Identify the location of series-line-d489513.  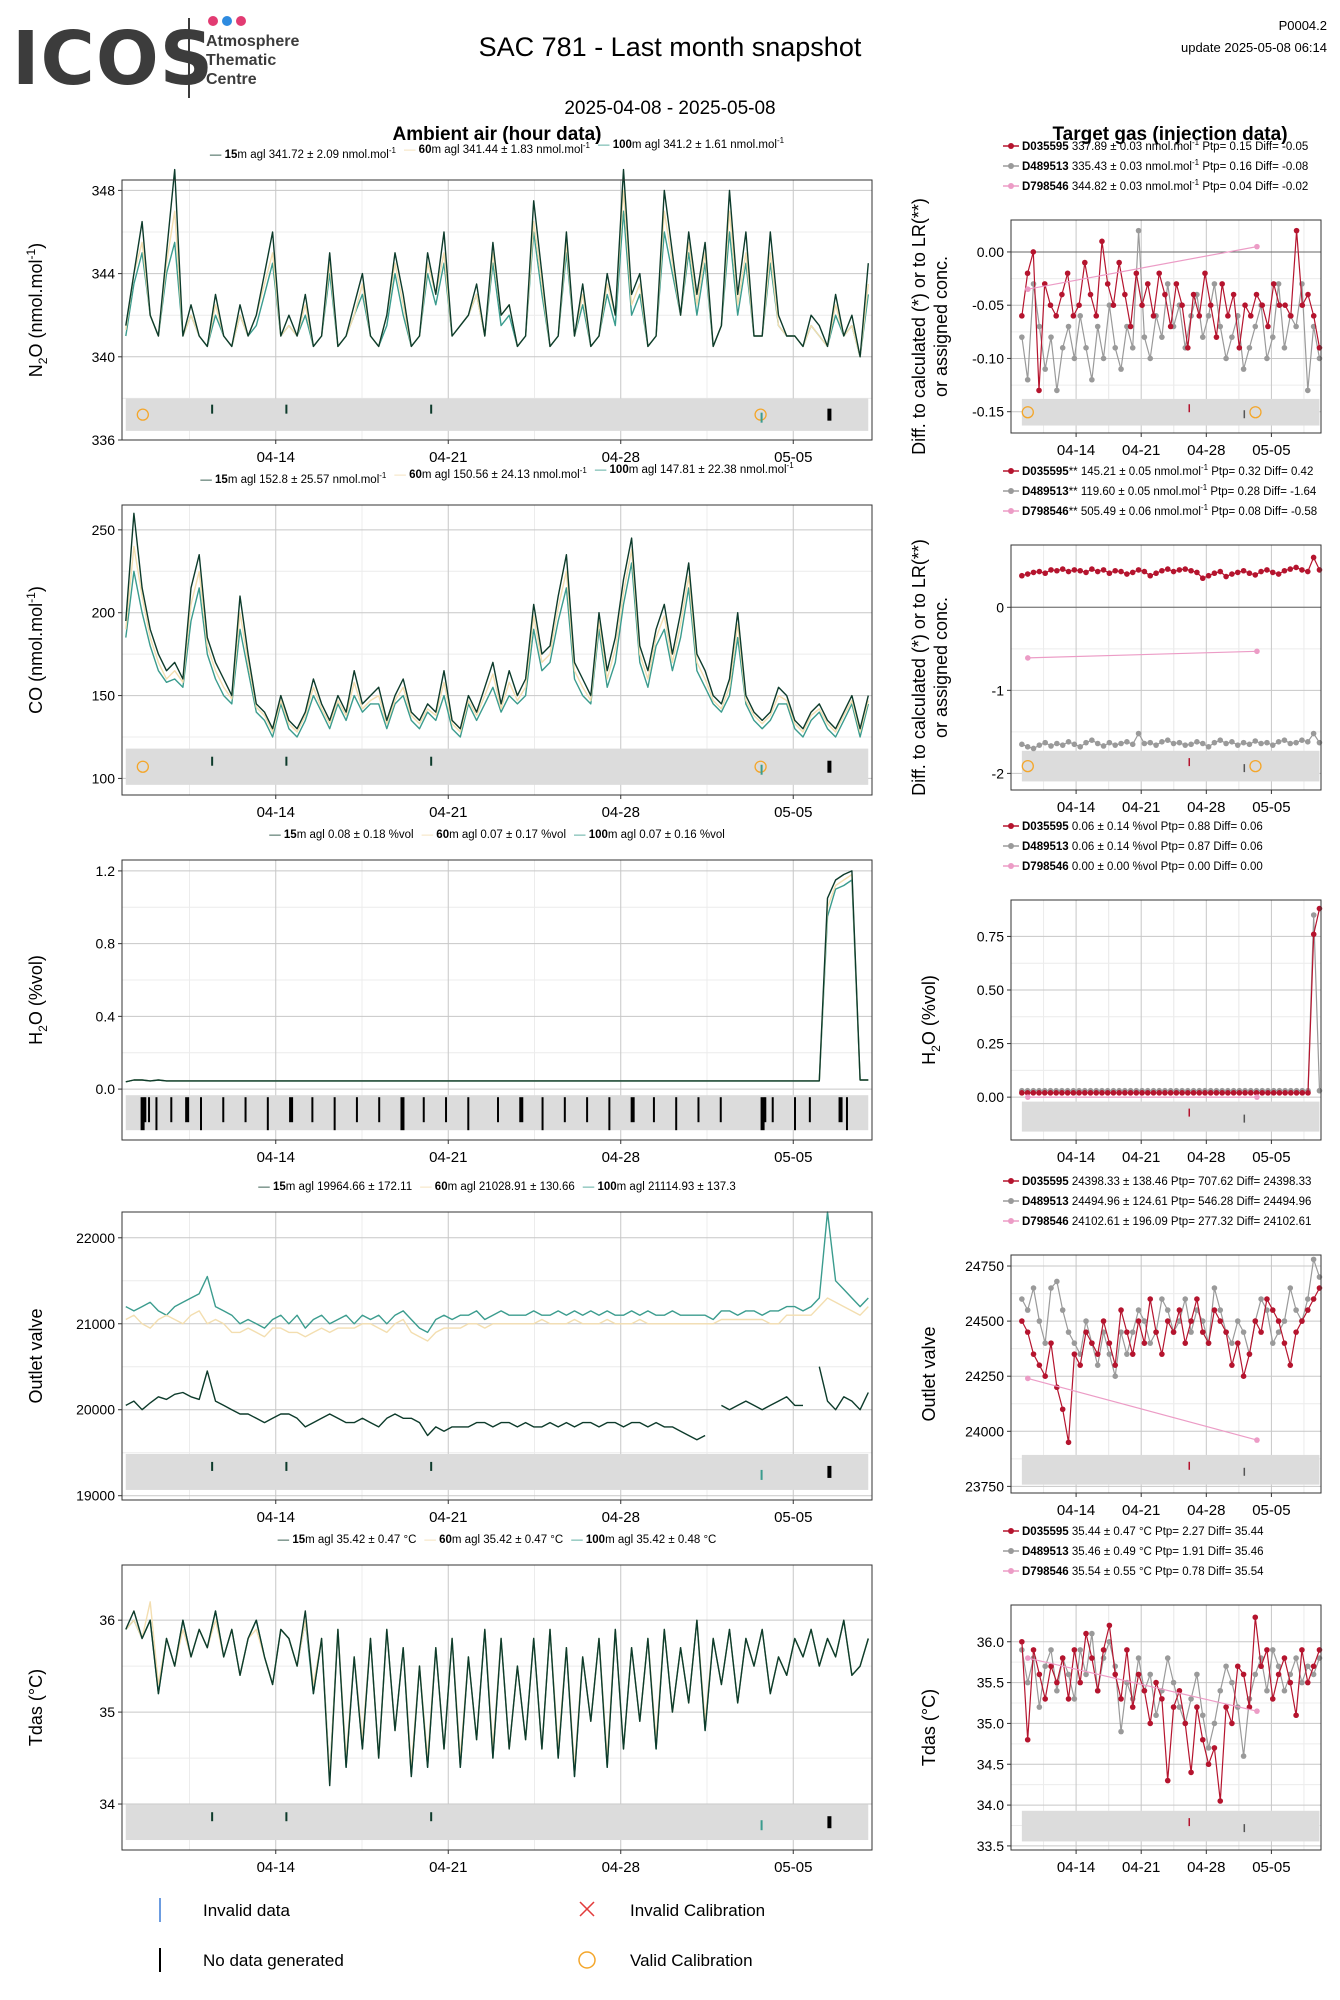
(1171, 1003).